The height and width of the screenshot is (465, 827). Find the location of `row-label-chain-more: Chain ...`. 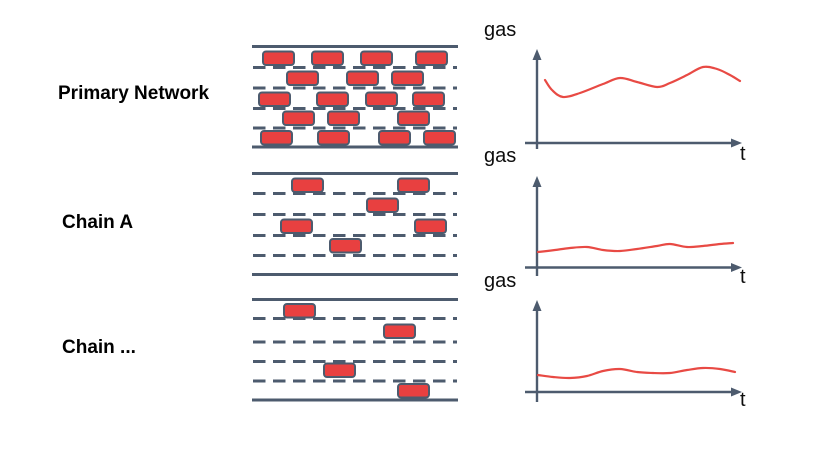

row-label-chain-more: Chain ... is located at coordinates (99, 347).